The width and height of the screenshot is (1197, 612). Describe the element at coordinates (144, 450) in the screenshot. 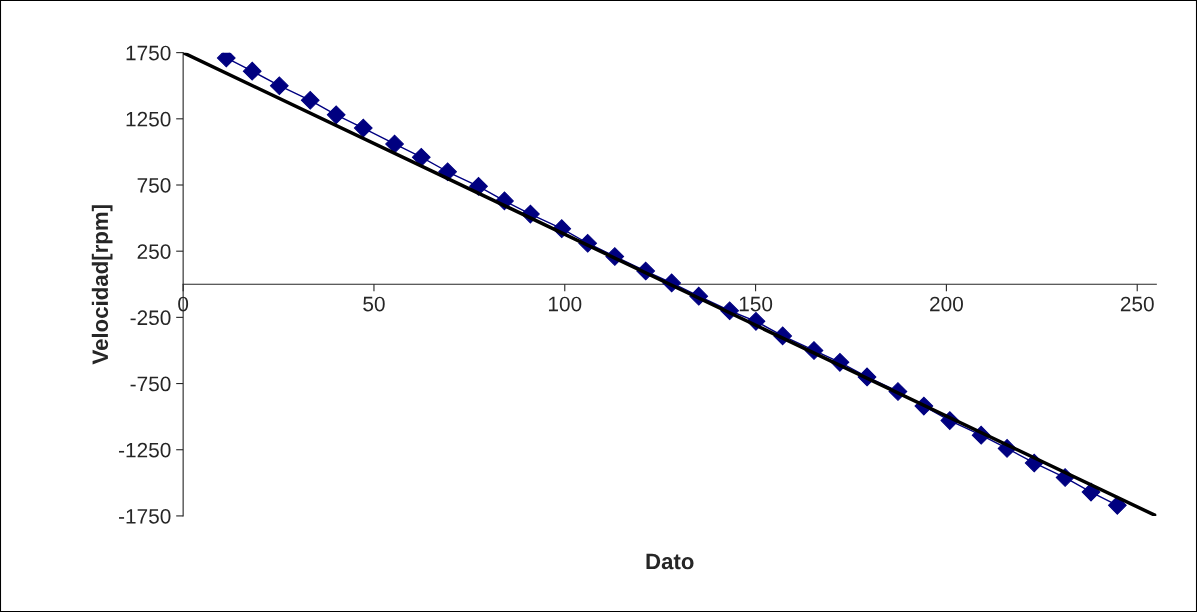

I see `y-tick-label: -1250` at that location.